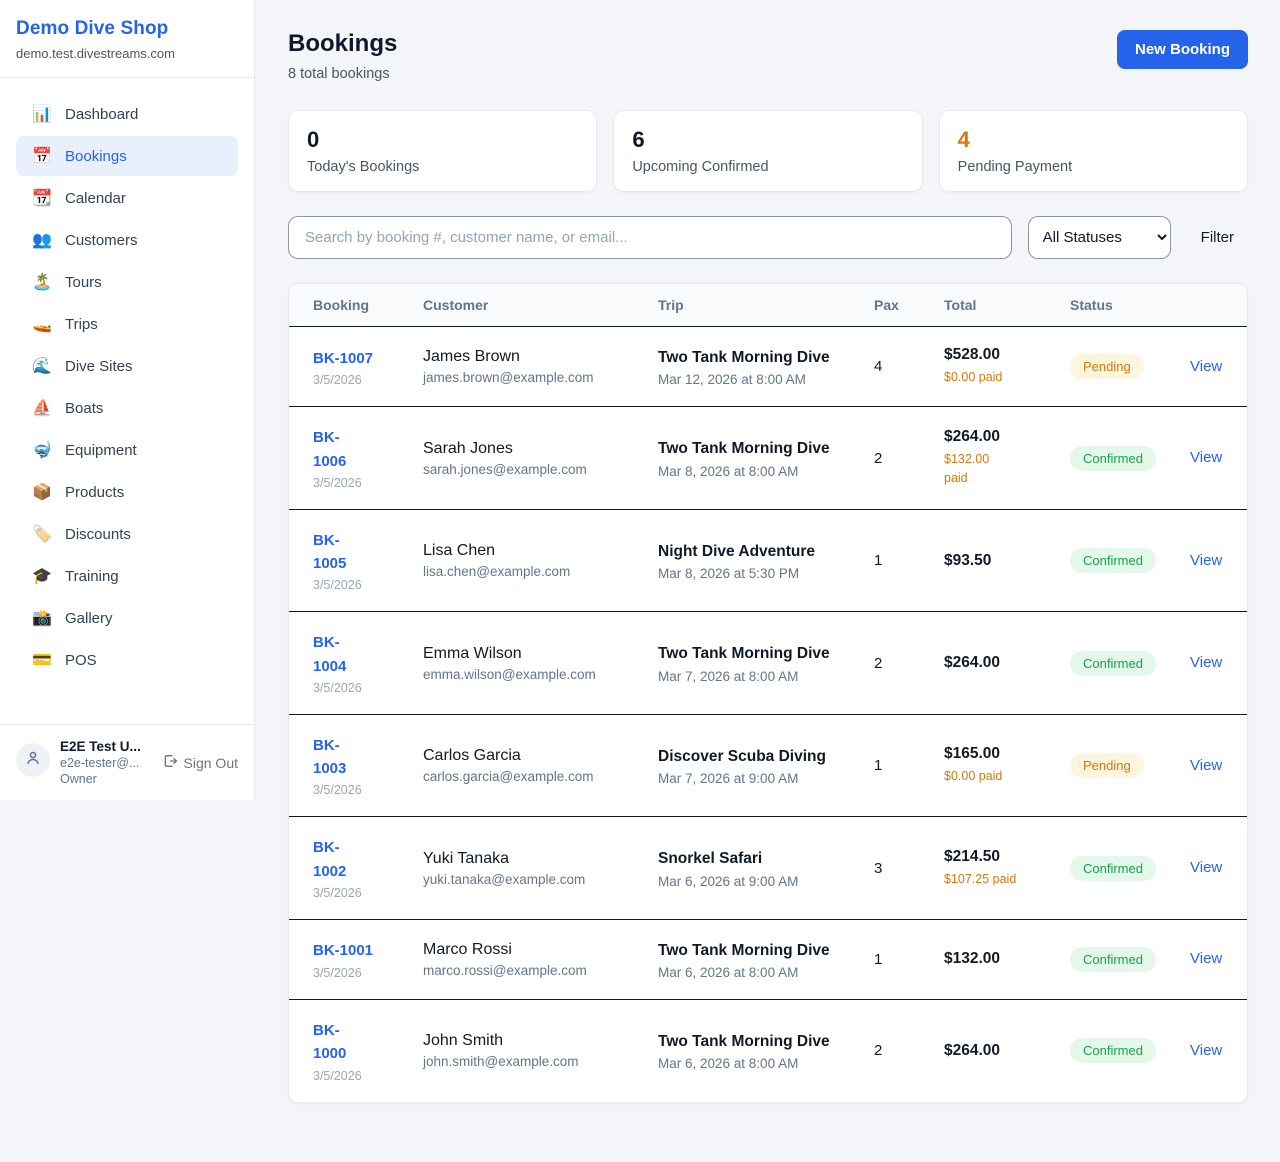 The height and width of the screenshot is (1162, 1280). What do you see at coordinates (42, 198) in the screenshot?
I see `calendar-icon: 📆` at bounding box center [42, 198].